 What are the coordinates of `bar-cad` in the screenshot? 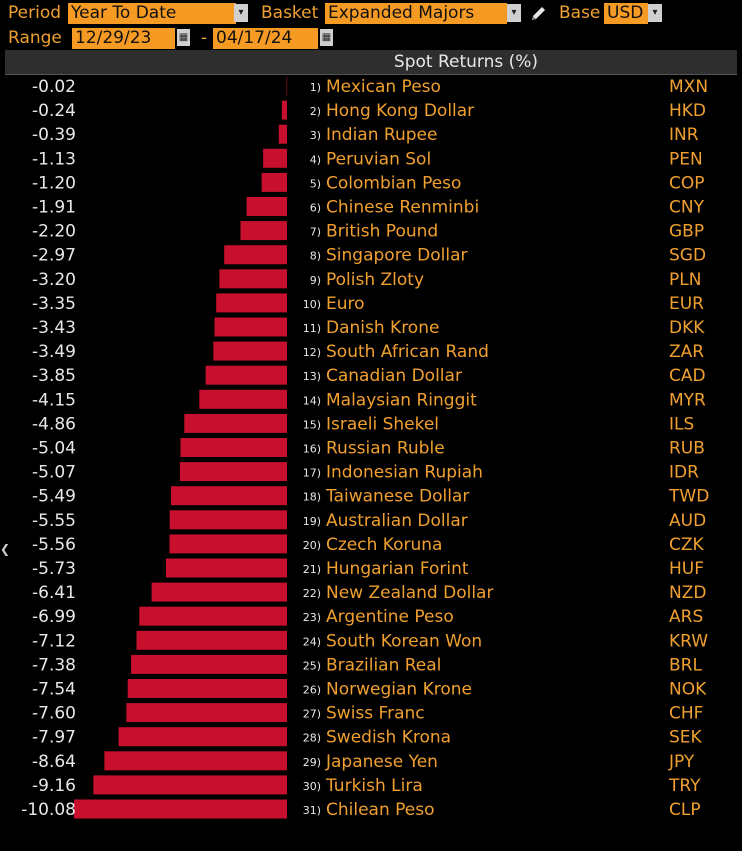 It's located at (246, 375).